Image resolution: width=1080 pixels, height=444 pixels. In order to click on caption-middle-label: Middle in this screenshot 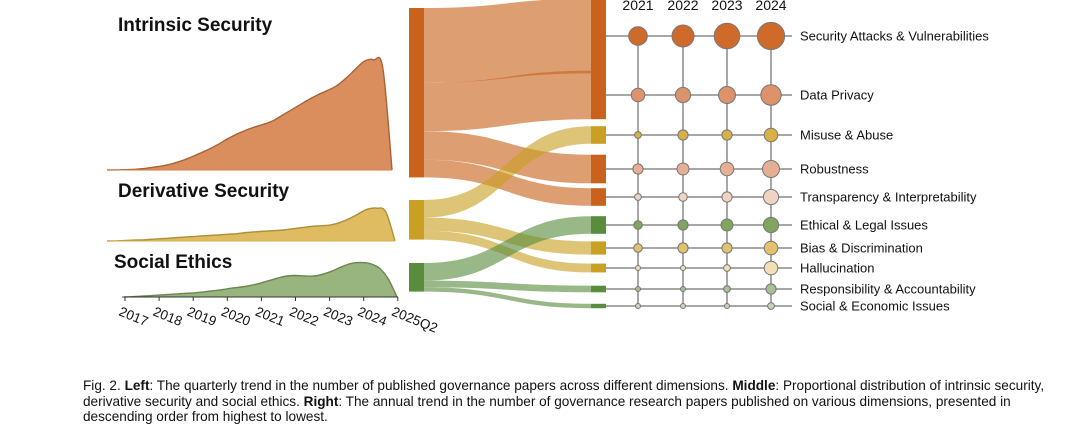, I will do `click(754, 385)`.